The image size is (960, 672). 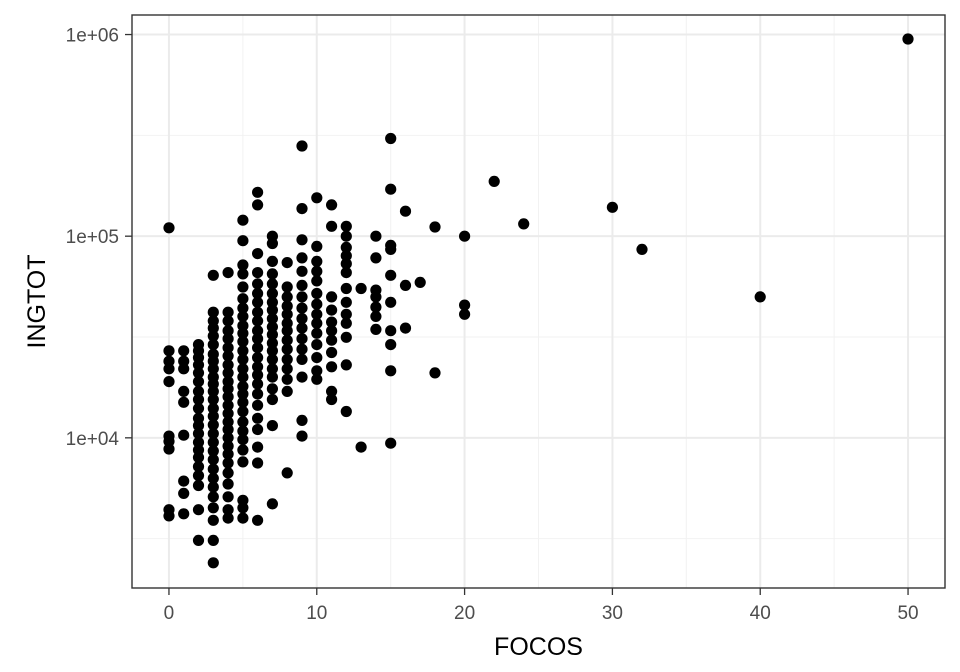 What do you see at coordinates (99, 238) in the screenshot?
I see `y-axis: 1e+04 1e+05 1e+06` at bounding box center [99, 238].